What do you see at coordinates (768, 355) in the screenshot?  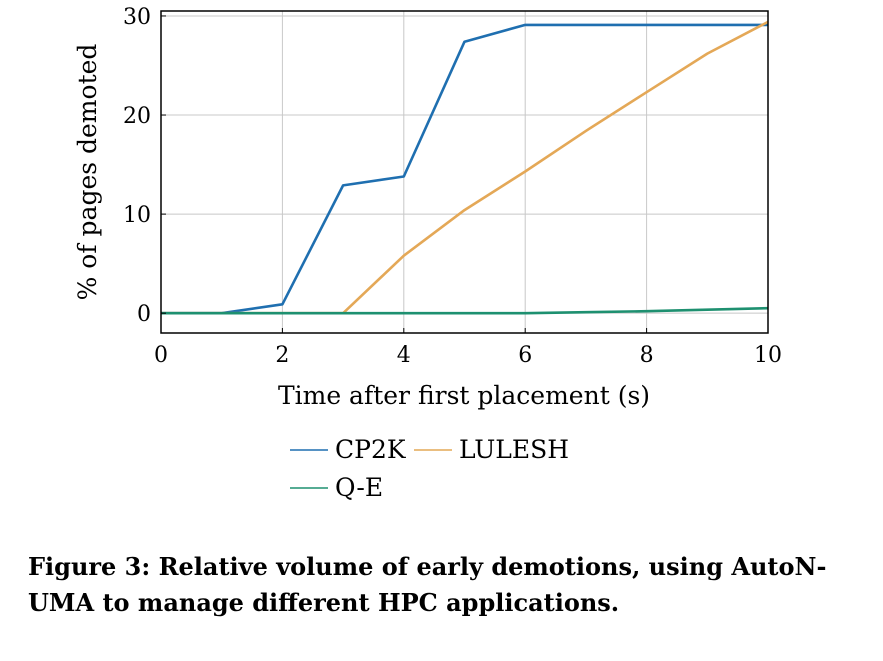 I see `x-tick-label: 10` at bounding box center [768, 355].